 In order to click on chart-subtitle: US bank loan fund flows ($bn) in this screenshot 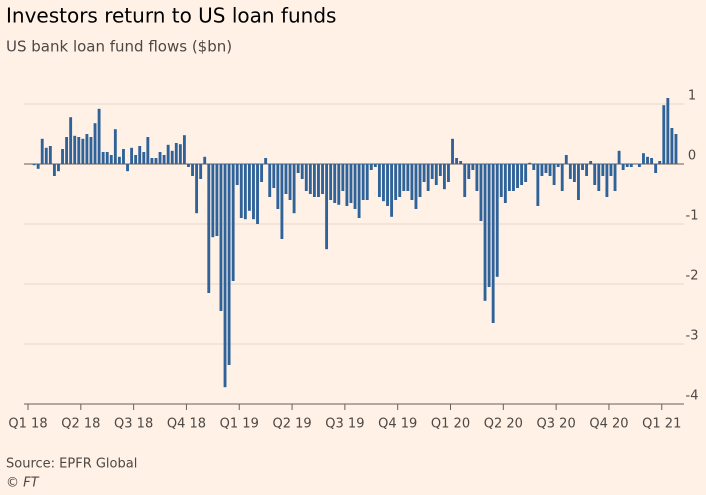, I will do `click(119, 47)`.